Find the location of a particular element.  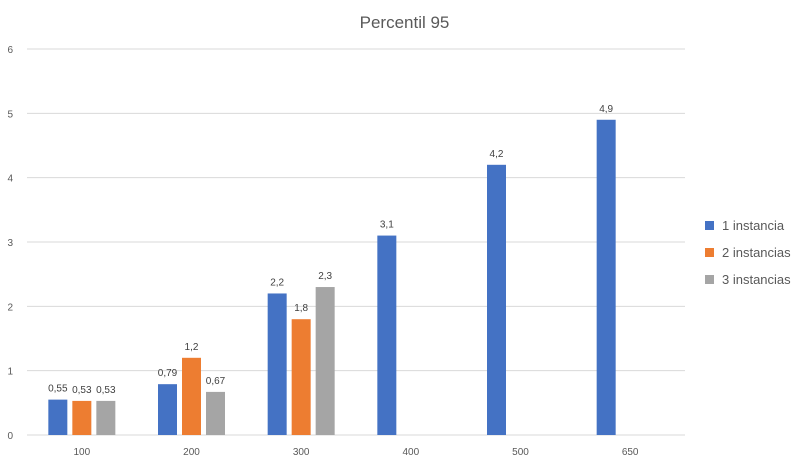

y-tick-label: 1 is located at coordinates (10, 372).